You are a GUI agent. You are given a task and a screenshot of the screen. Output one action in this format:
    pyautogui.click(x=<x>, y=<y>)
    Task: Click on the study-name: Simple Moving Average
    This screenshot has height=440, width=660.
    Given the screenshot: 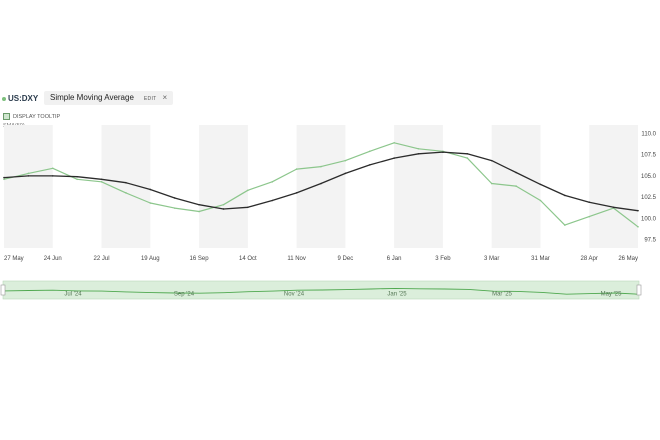 What is the action you would take?
    pyautogui.click(x=92, y=97)
    